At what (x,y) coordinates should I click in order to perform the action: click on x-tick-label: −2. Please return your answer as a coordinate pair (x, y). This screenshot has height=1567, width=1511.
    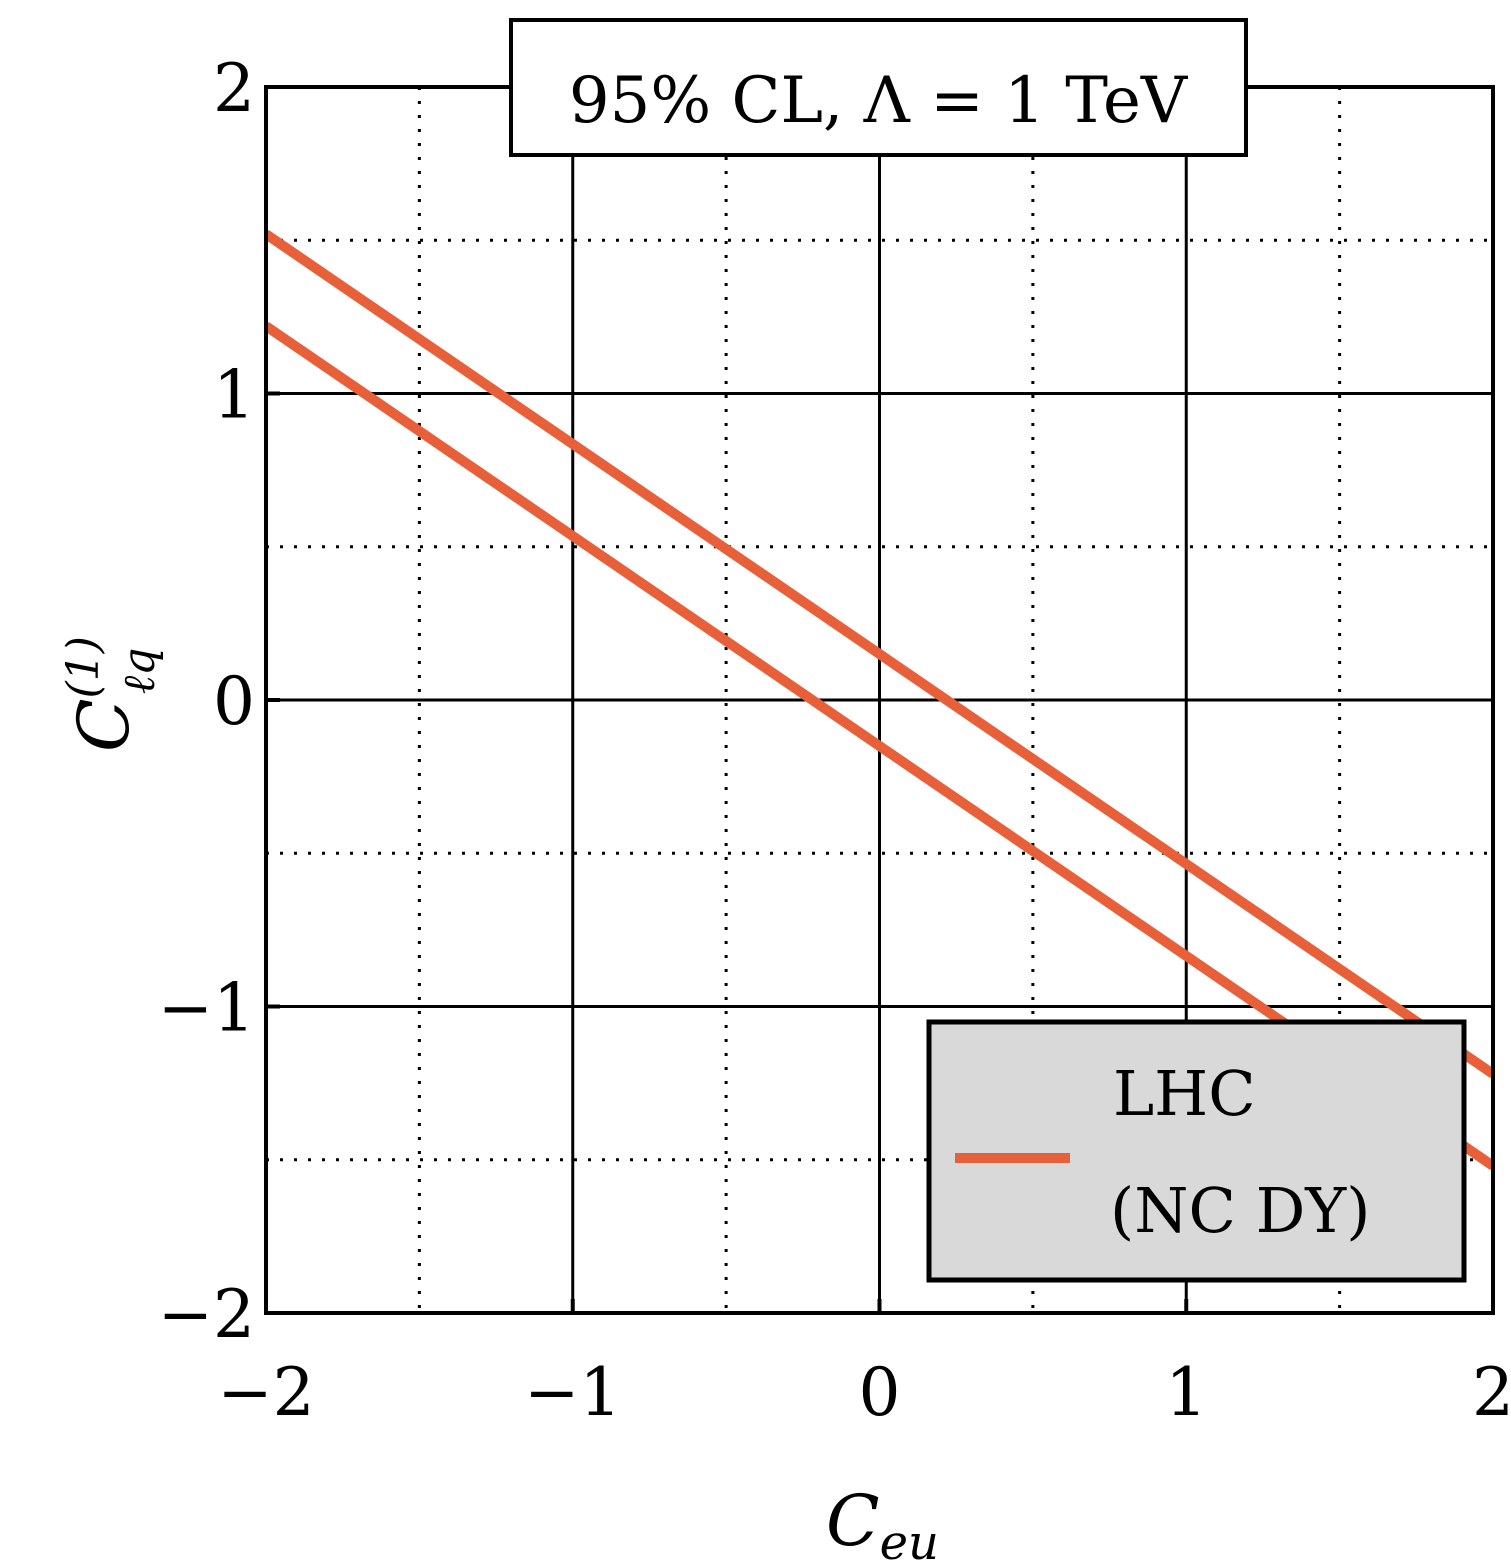
    Looking at the image, I should click on (265, 1392).